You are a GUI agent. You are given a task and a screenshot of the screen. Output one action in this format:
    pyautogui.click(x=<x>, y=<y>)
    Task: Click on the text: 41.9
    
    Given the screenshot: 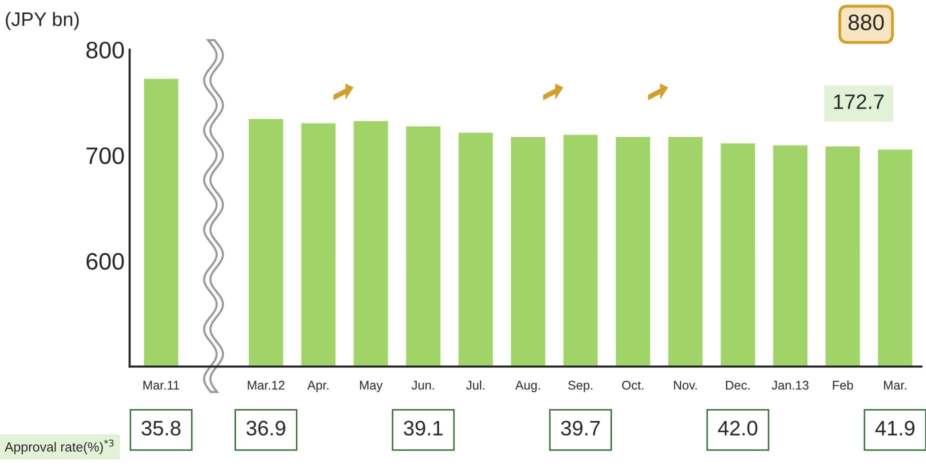 What is the action you would take?
    pyautogui.click(x=894, y=428)
    